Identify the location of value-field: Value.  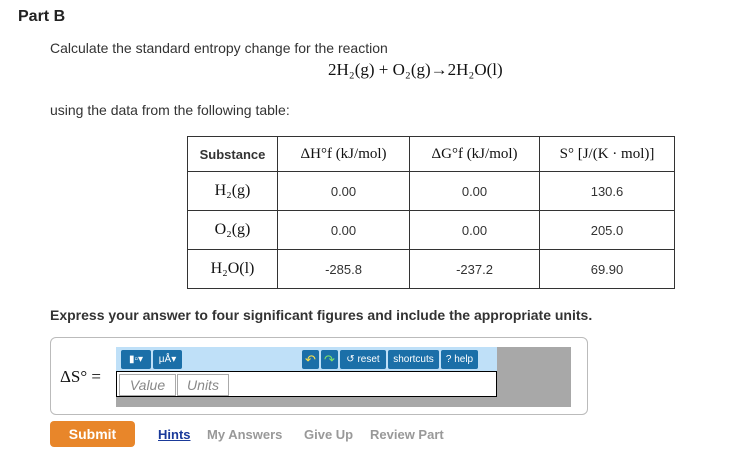
(147, 385).